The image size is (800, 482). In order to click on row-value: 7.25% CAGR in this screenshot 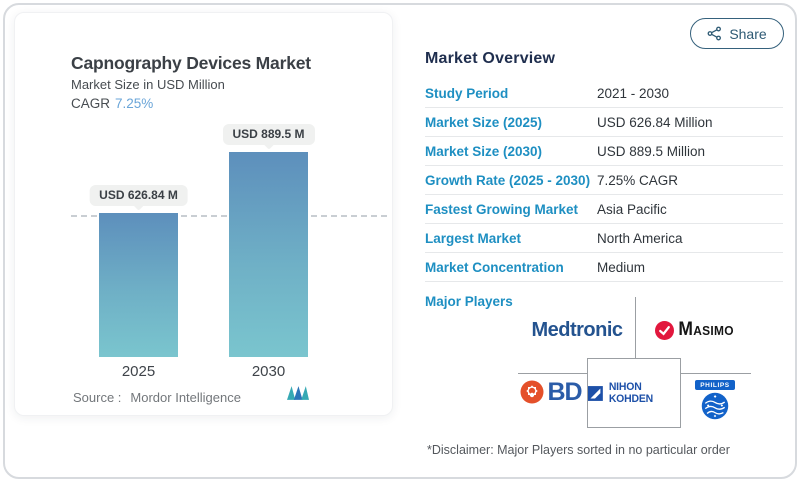, I will do `click(638, 180)`.